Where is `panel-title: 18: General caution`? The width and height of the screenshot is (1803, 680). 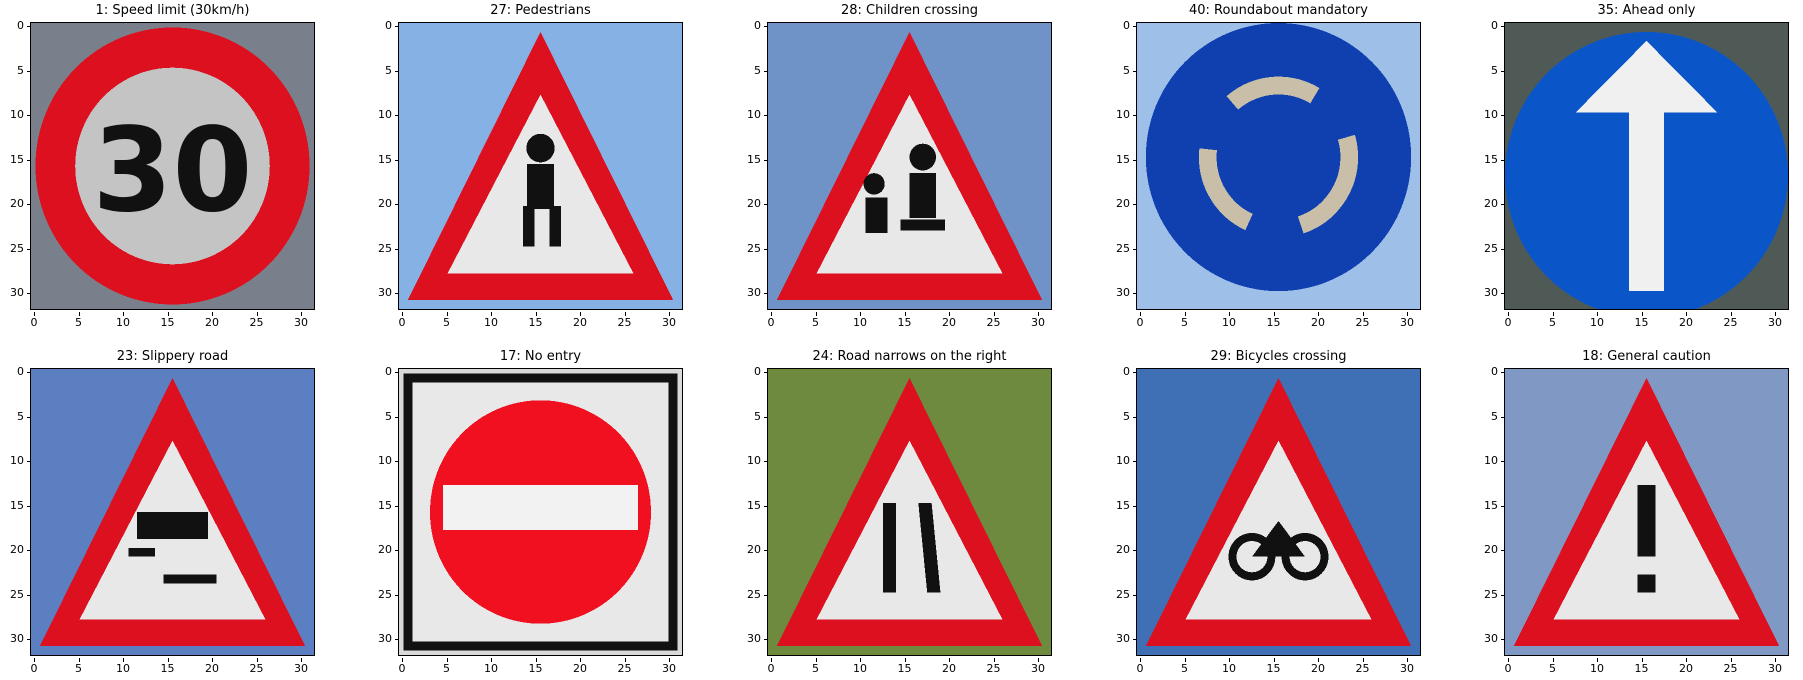
panel-title: 18: General caution is located at coordinates (1646, 356).